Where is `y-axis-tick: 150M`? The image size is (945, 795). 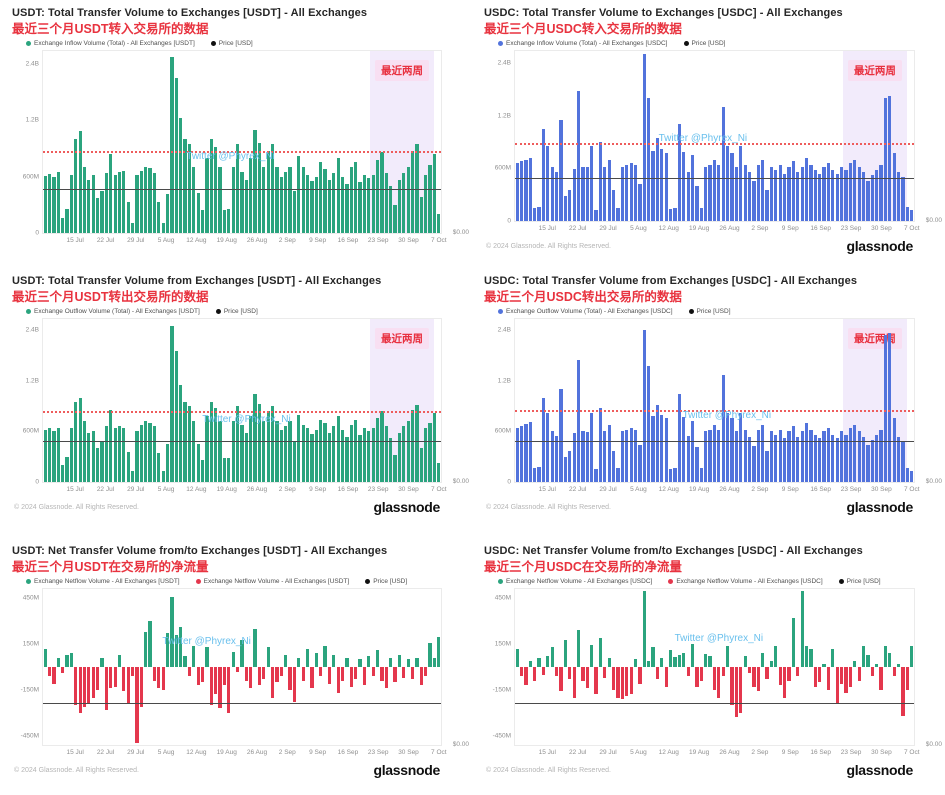 y-axis-tick: 150M is located at coordinates (502, 644).